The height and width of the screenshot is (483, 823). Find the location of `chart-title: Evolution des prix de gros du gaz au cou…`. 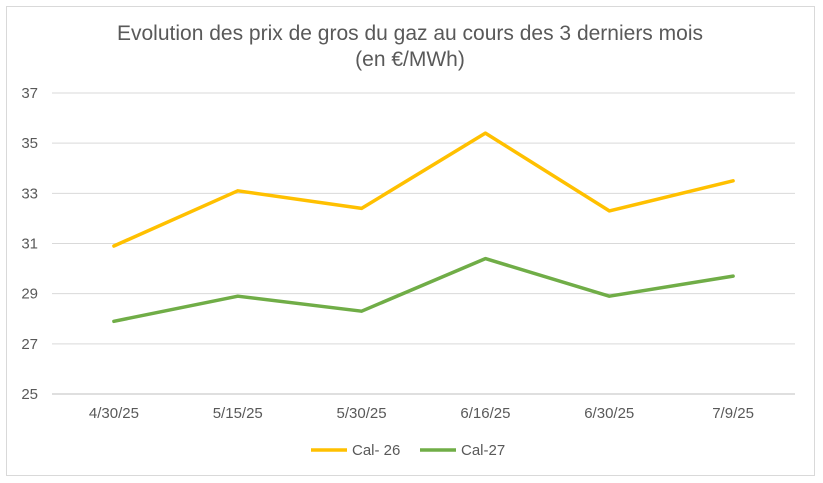

chart-title: Evolution des prix de gros du gaz au cou… is located at coordinates (410, 33).